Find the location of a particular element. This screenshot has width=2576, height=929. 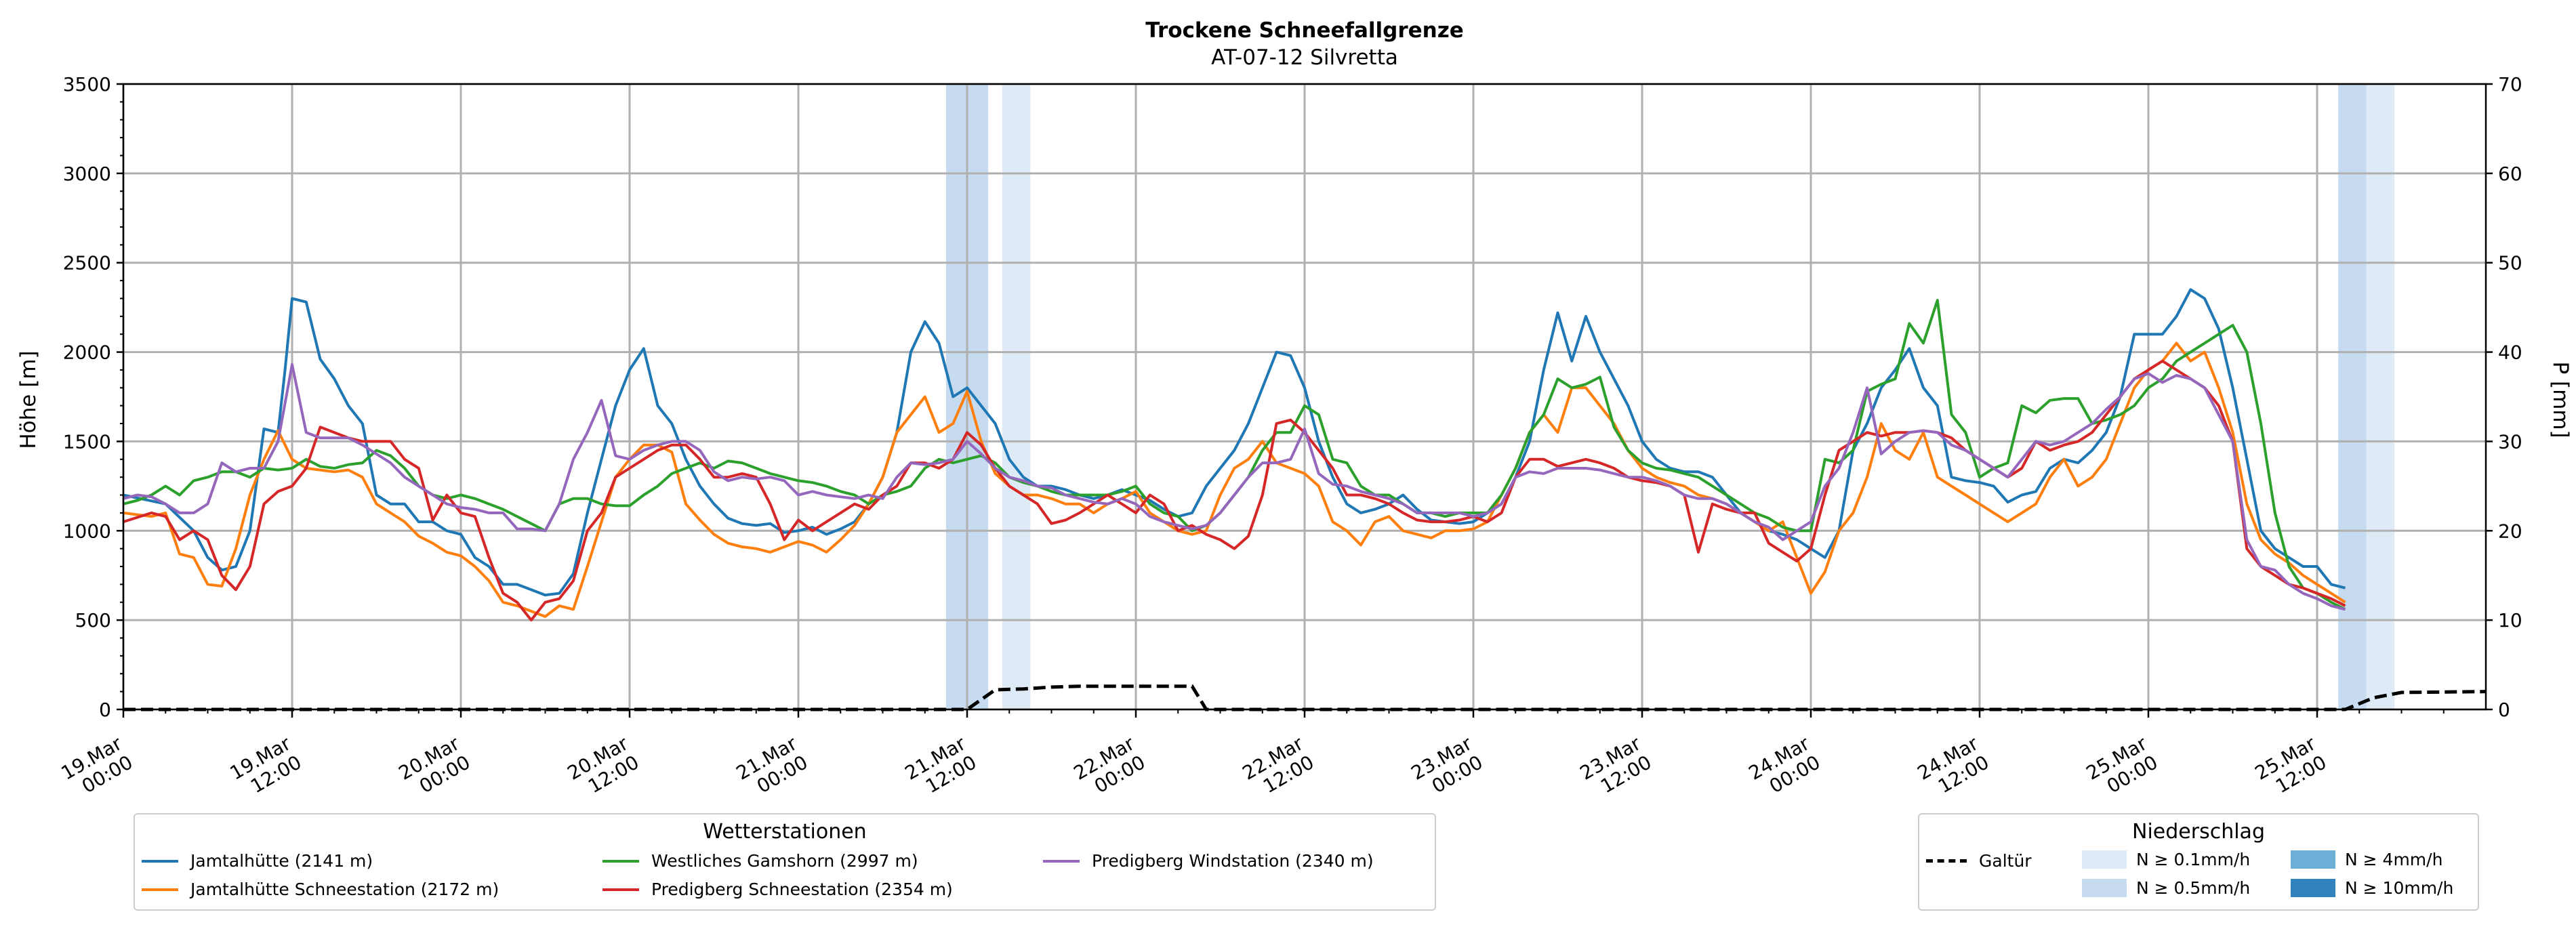

legend-item: Predigberg Schneestation (2354 m) is located at coordinates (778, 890).